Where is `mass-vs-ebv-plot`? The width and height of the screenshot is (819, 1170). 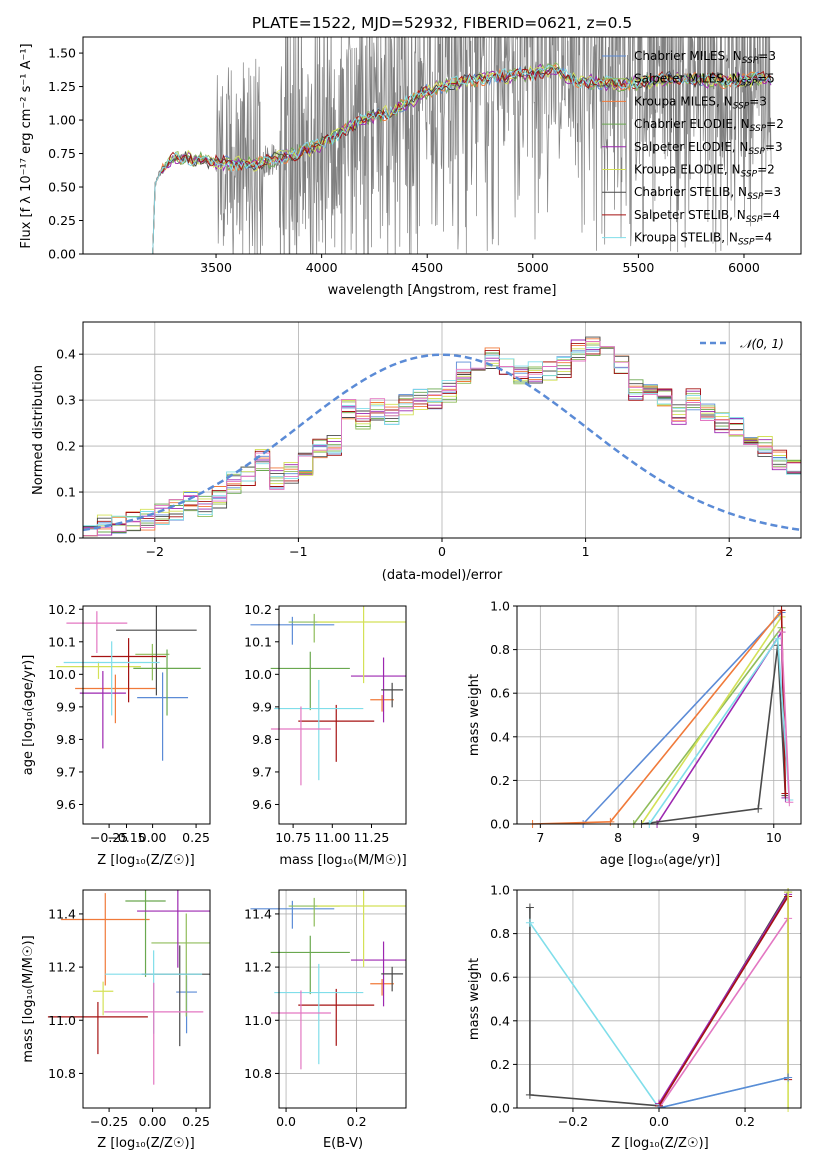
mass-vs-ebv-plot is located at coordinates (328, 980).